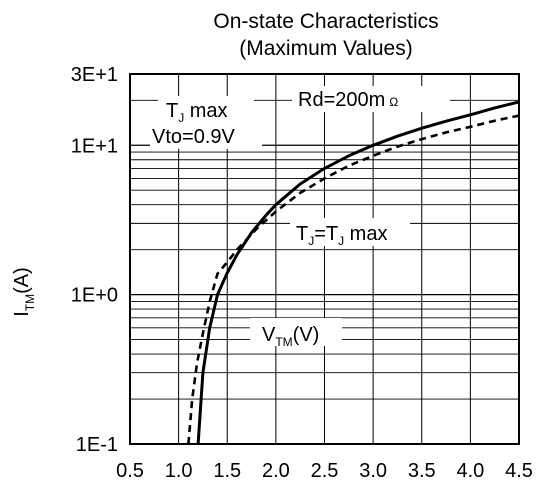 The width and height of the screenshot is (540, 486). Describe the element at coordinates (22, 280) in the screenshot. I see `y-axis-label-unit: (A)` at that location.